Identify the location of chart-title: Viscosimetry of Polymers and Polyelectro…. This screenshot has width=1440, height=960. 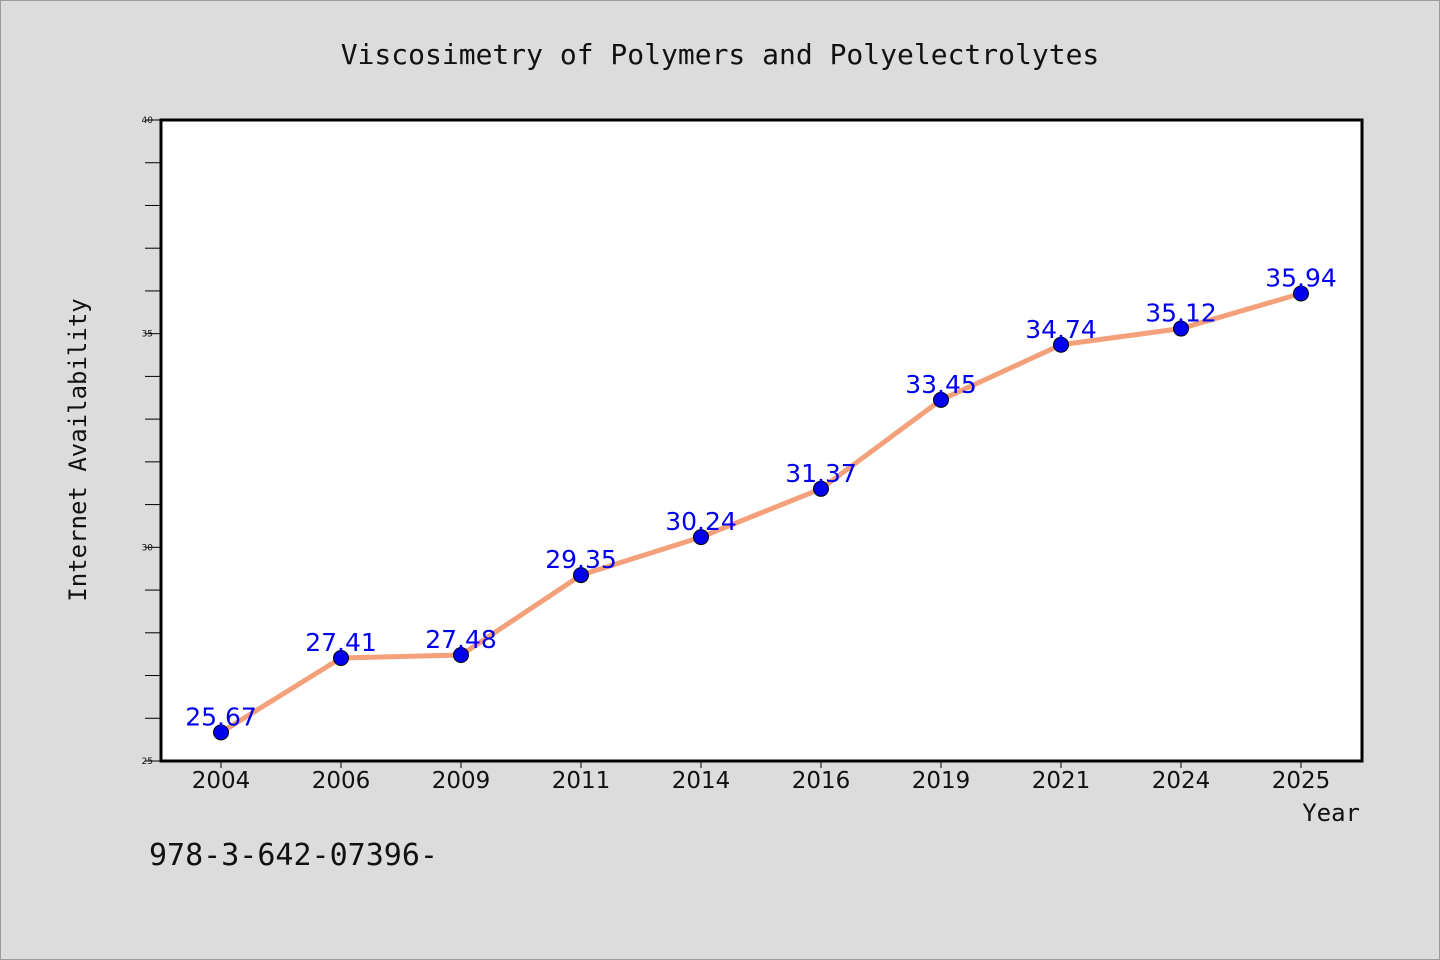
(720, 54).